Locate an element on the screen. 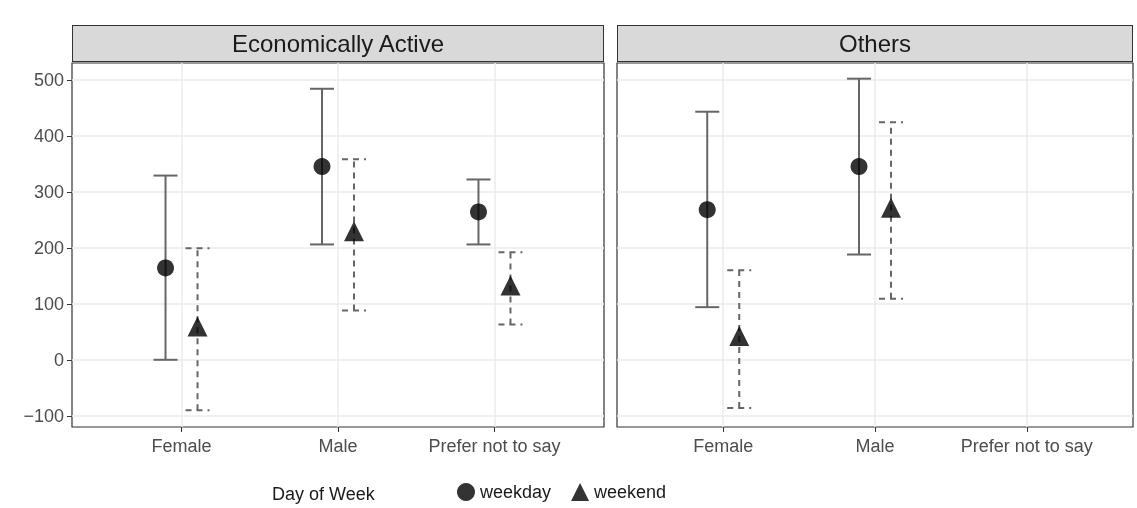 The height and width of the screenshot is (508, 1137). y-tick-label: 500 is located at coordinates (48, 79).